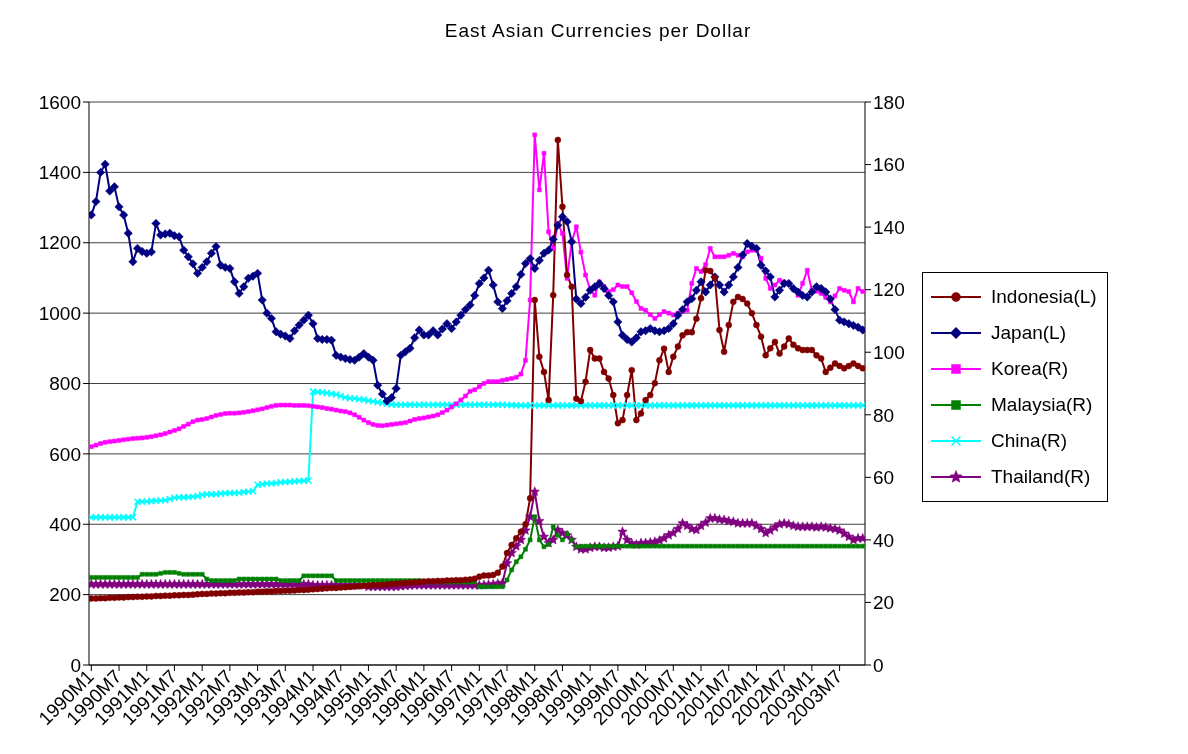  I want to click on y-tick-label: 800, so click(65, 384).